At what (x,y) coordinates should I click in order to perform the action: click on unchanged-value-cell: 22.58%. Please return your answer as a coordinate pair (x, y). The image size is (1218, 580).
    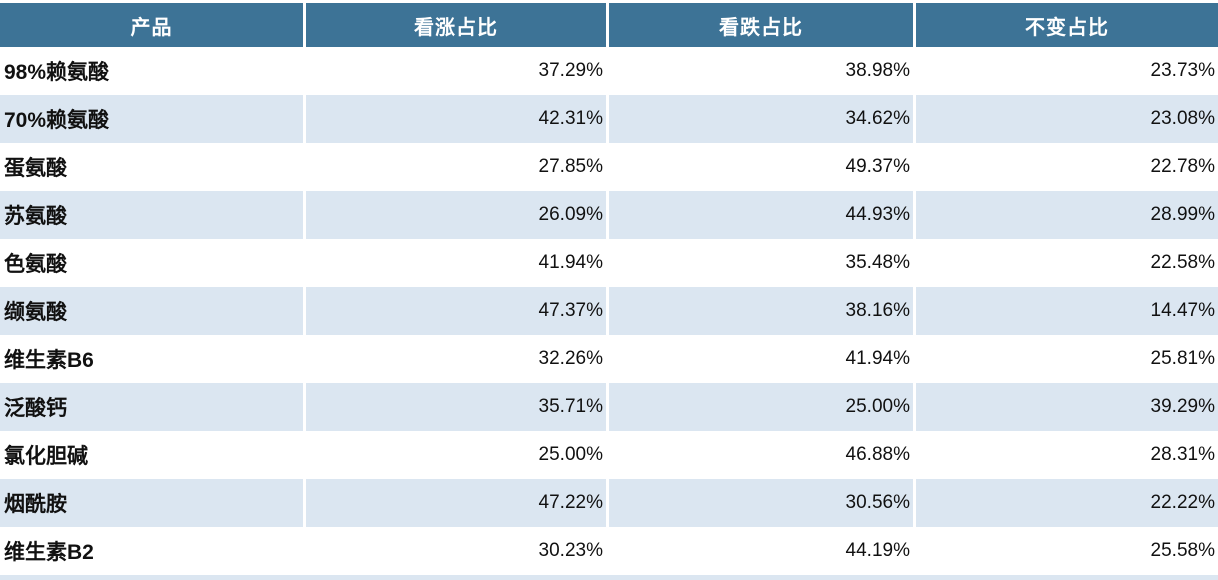
    Looking at the image, I should click on (1182, 262).